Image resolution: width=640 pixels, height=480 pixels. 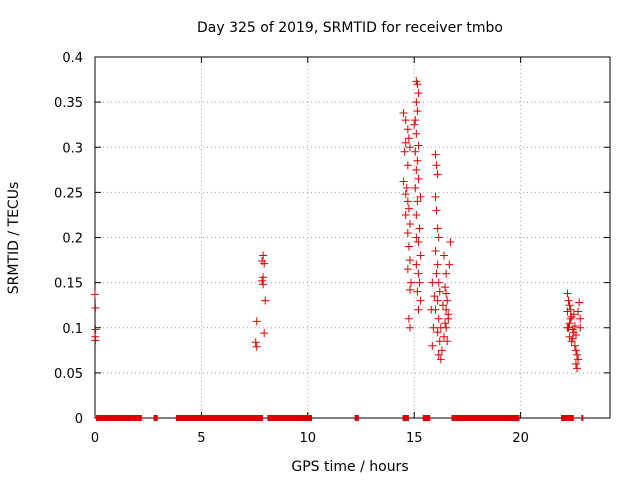 What do you see at coordinates (72, 148) in the screenshot?
I see `y-tick-label: 0.3` at bounding box center [72, 148].